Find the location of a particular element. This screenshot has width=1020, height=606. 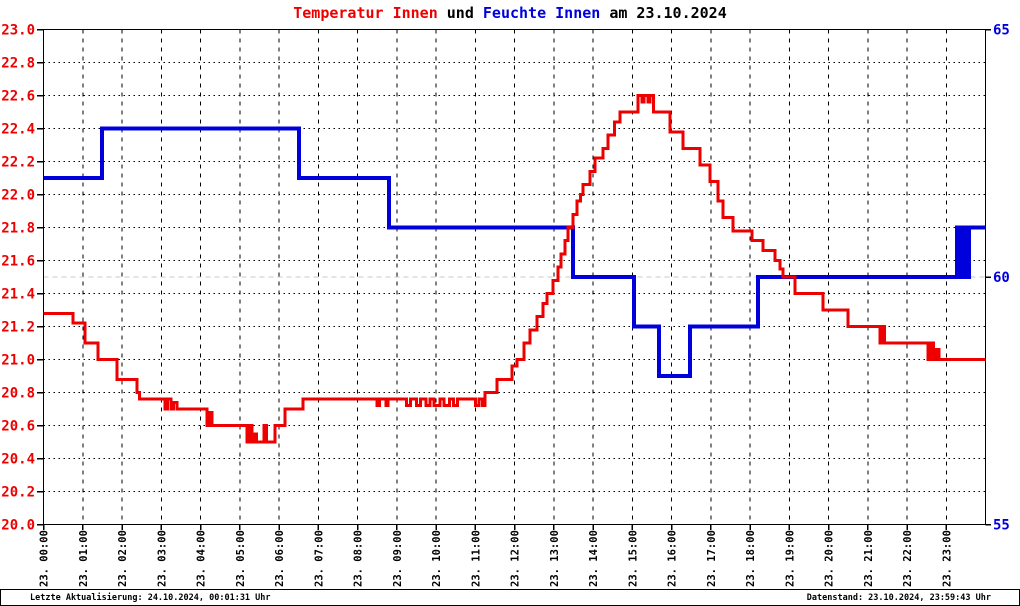

title-temperature-part: Temperatur Innen is located at coordinates (365, 13).